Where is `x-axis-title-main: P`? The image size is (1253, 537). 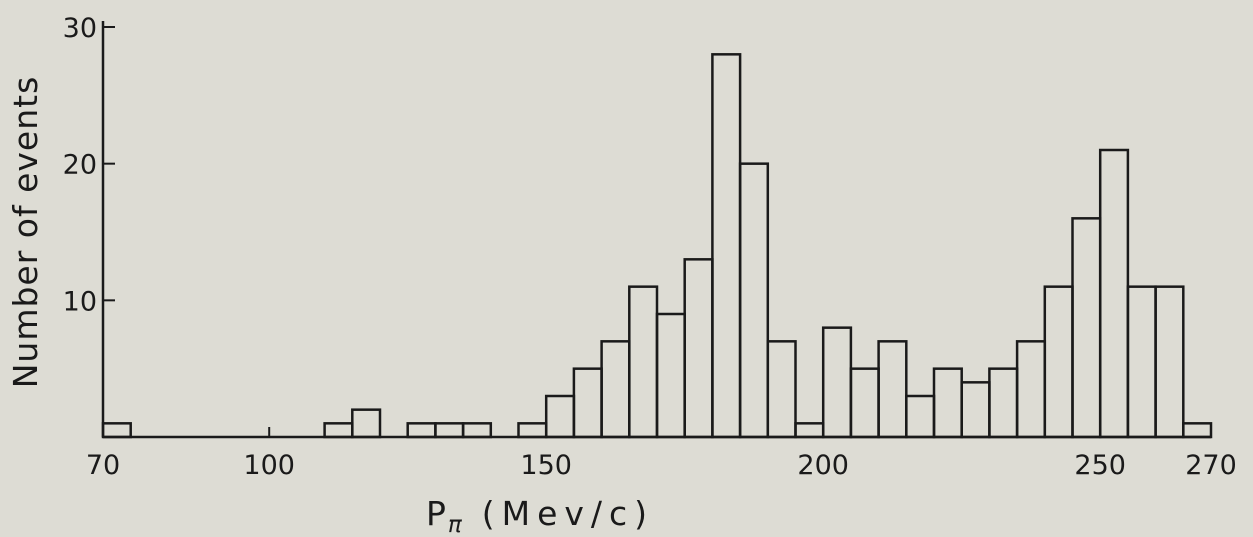 x-axis-title-main: P is located at coordinates (436, 513).